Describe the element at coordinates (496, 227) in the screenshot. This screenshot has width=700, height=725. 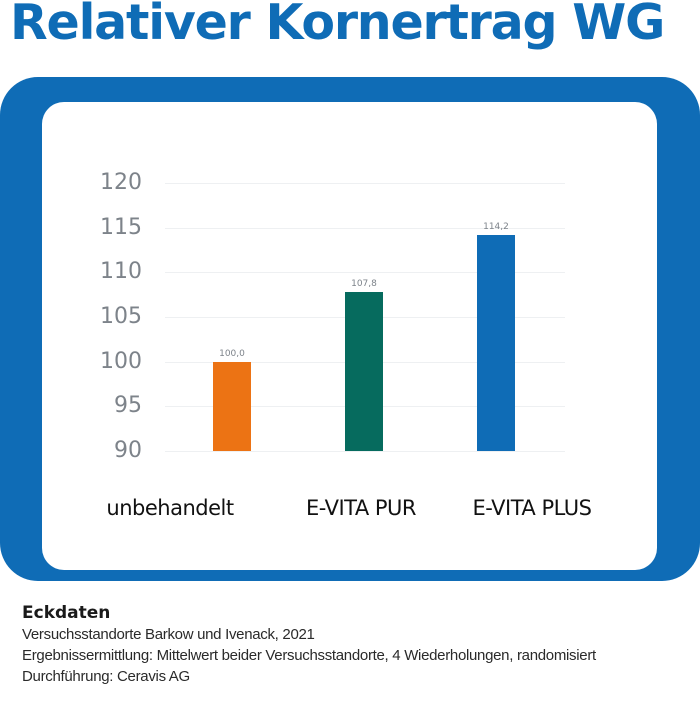
I see `bar-value-label: 114,2` at that location.